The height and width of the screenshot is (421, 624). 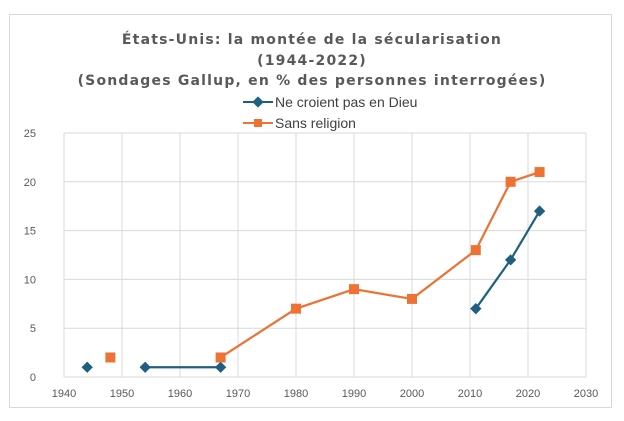 I want to click on y-tick-label: 20, so click(x=30, y=183).